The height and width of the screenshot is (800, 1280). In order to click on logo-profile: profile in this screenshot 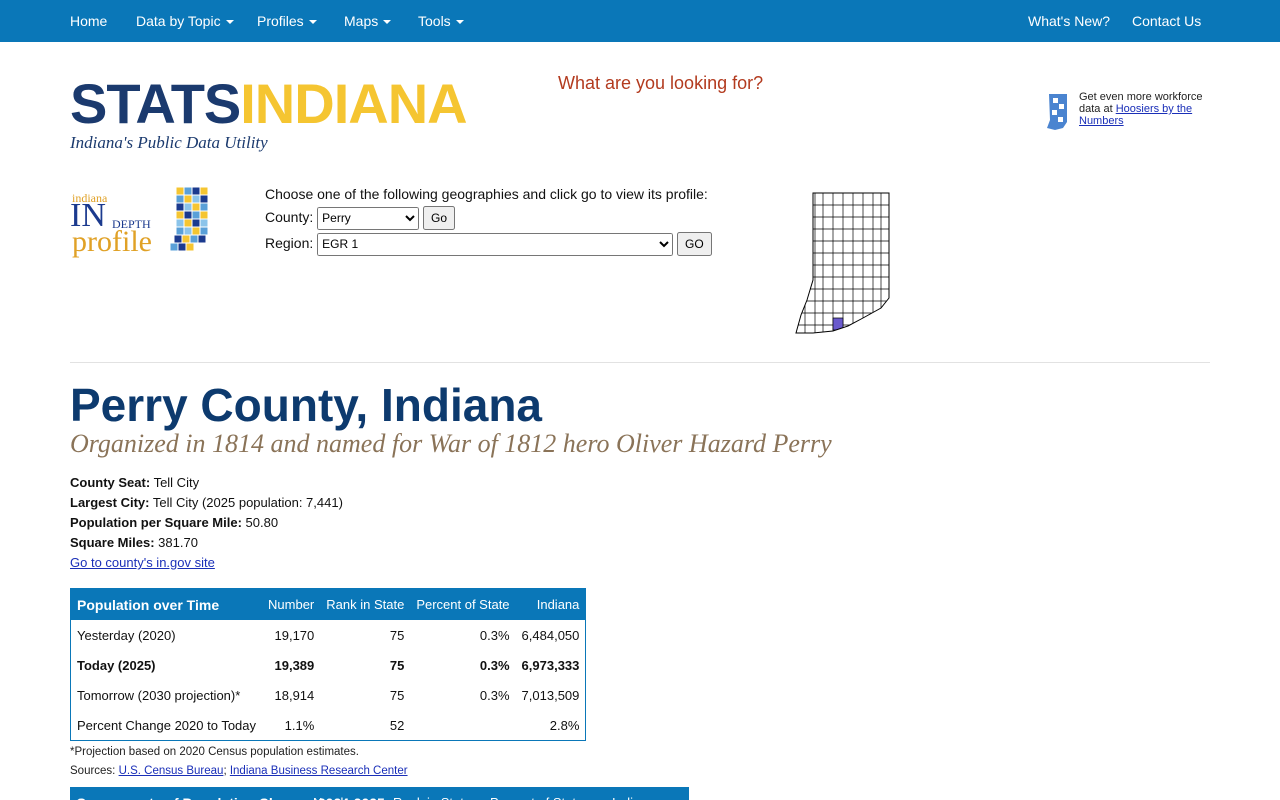, I will do `click(112, 241)`.